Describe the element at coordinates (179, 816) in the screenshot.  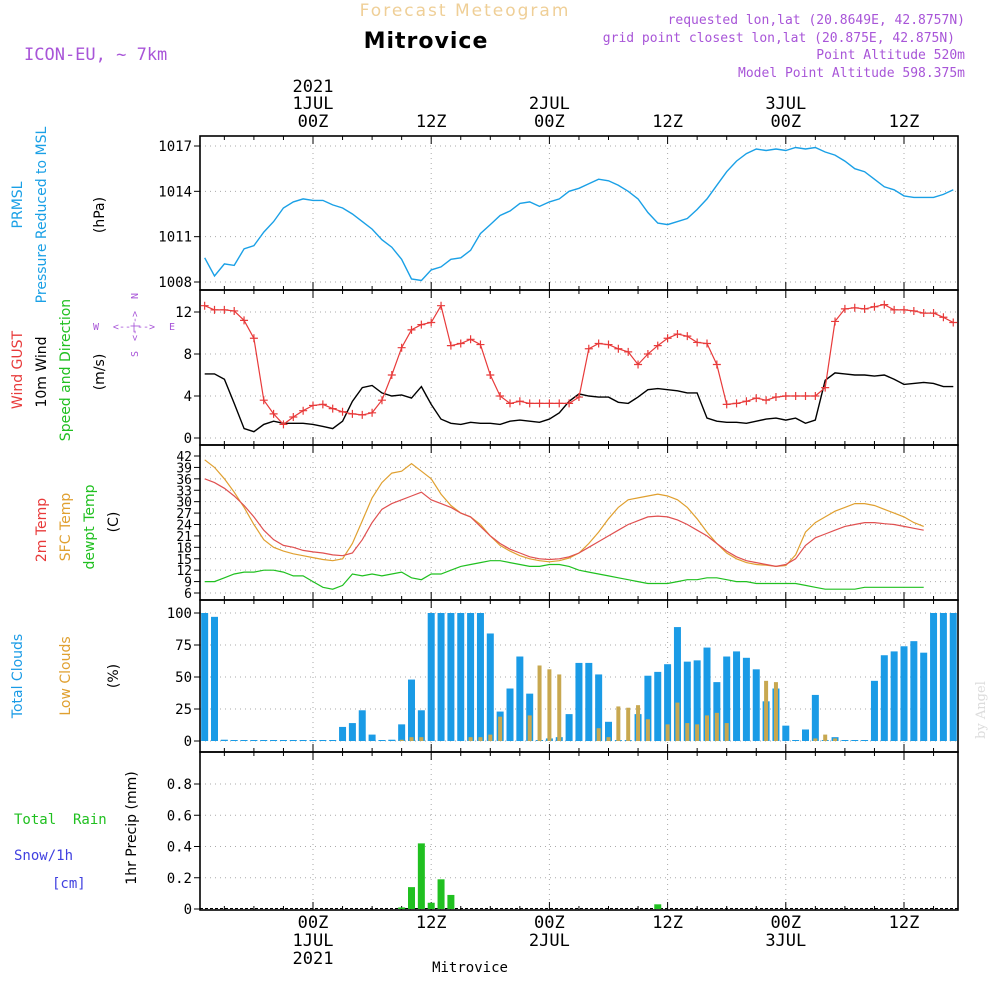
I see `y-tick-label: 0.6` at that location.